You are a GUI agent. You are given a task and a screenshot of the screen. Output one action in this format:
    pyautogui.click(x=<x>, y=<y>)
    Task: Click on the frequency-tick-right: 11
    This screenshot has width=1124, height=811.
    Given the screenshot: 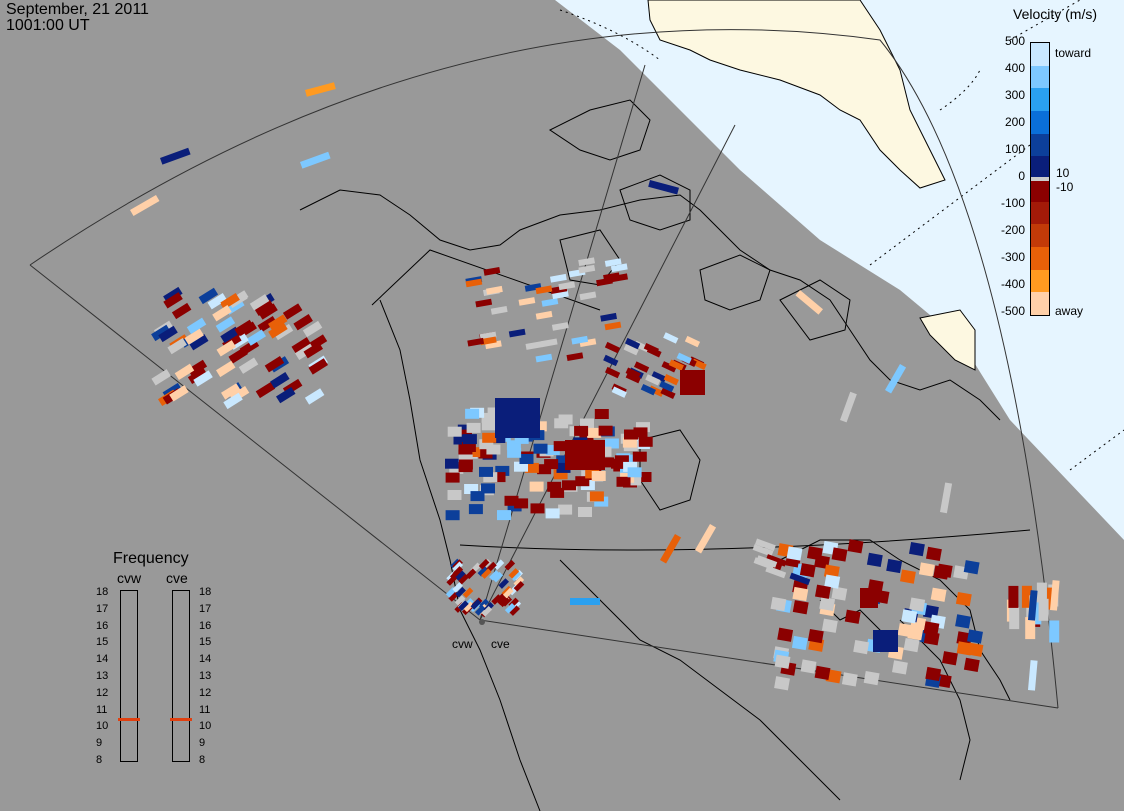 What is the action you would take?
    pyautogui.click(x=205, y=709)
    